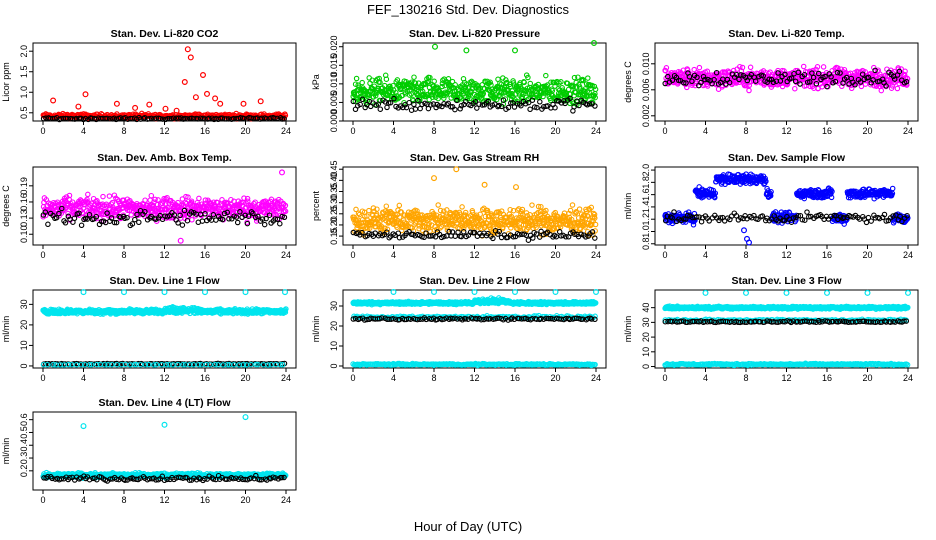 The height and width of the screenshot is (540, 936). I want to click on x-tick-label: 8, so click(123, 378).